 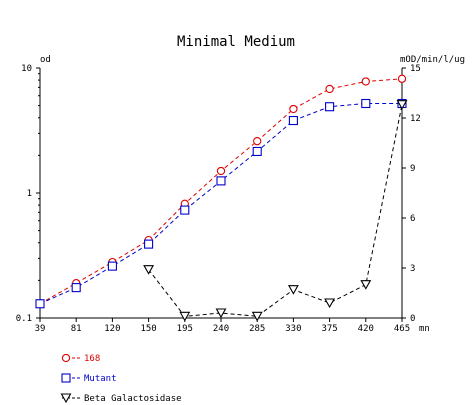 I want to click on y-left-tick-label: 1, so click(x=29, y=194).